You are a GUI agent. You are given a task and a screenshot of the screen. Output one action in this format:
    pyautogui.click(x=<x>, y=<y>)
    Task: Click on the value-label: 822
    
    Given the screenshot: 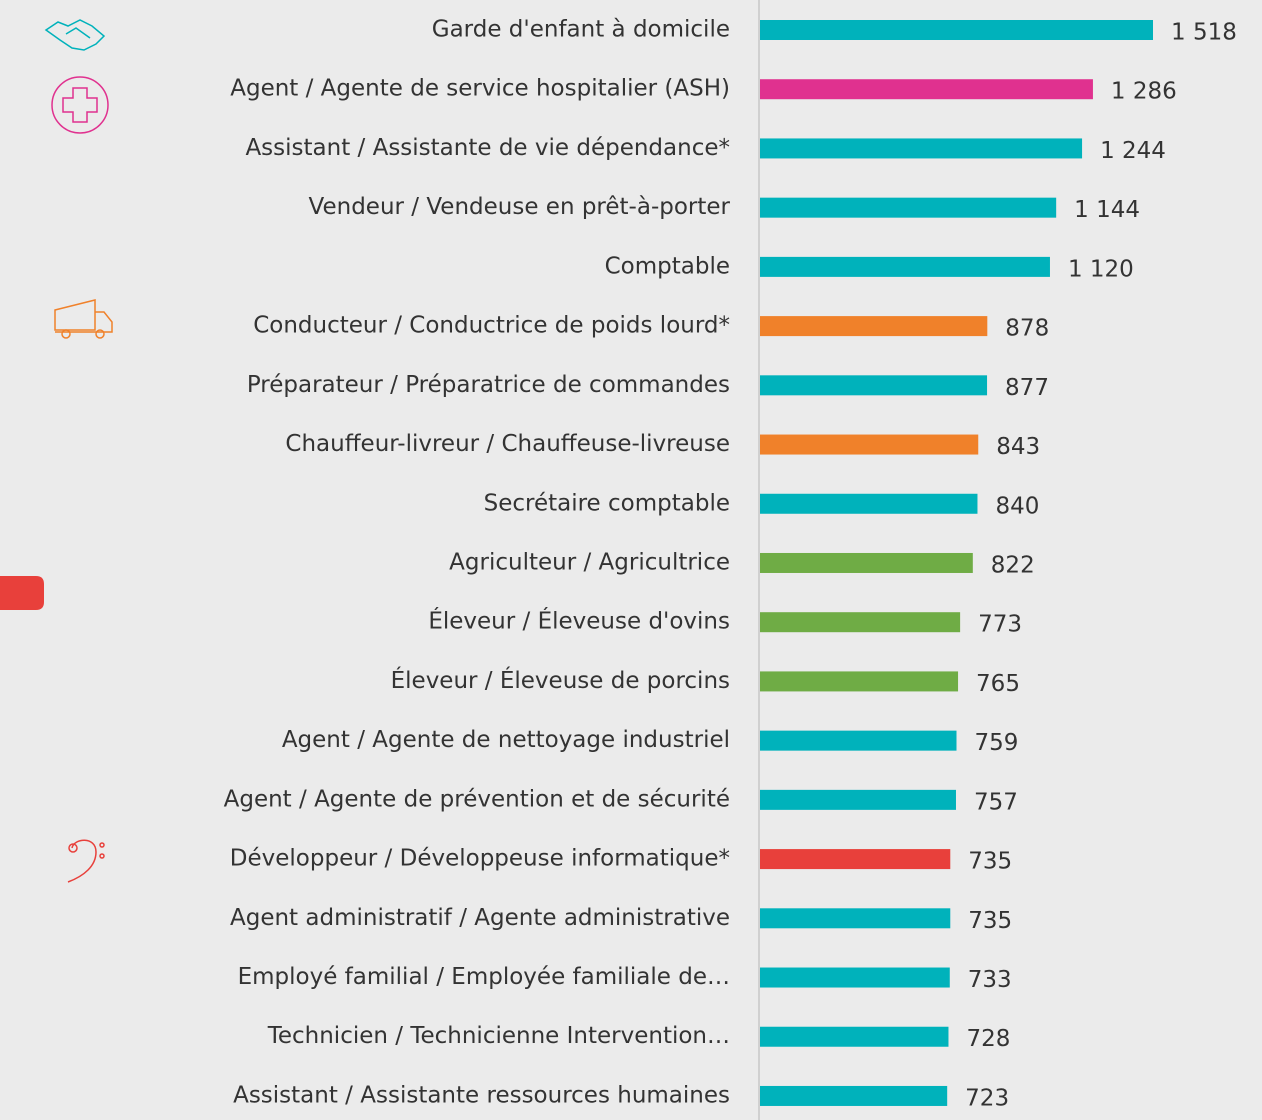 What is the action you would take?
    pyautogui.click(x=1013, y=565)
    